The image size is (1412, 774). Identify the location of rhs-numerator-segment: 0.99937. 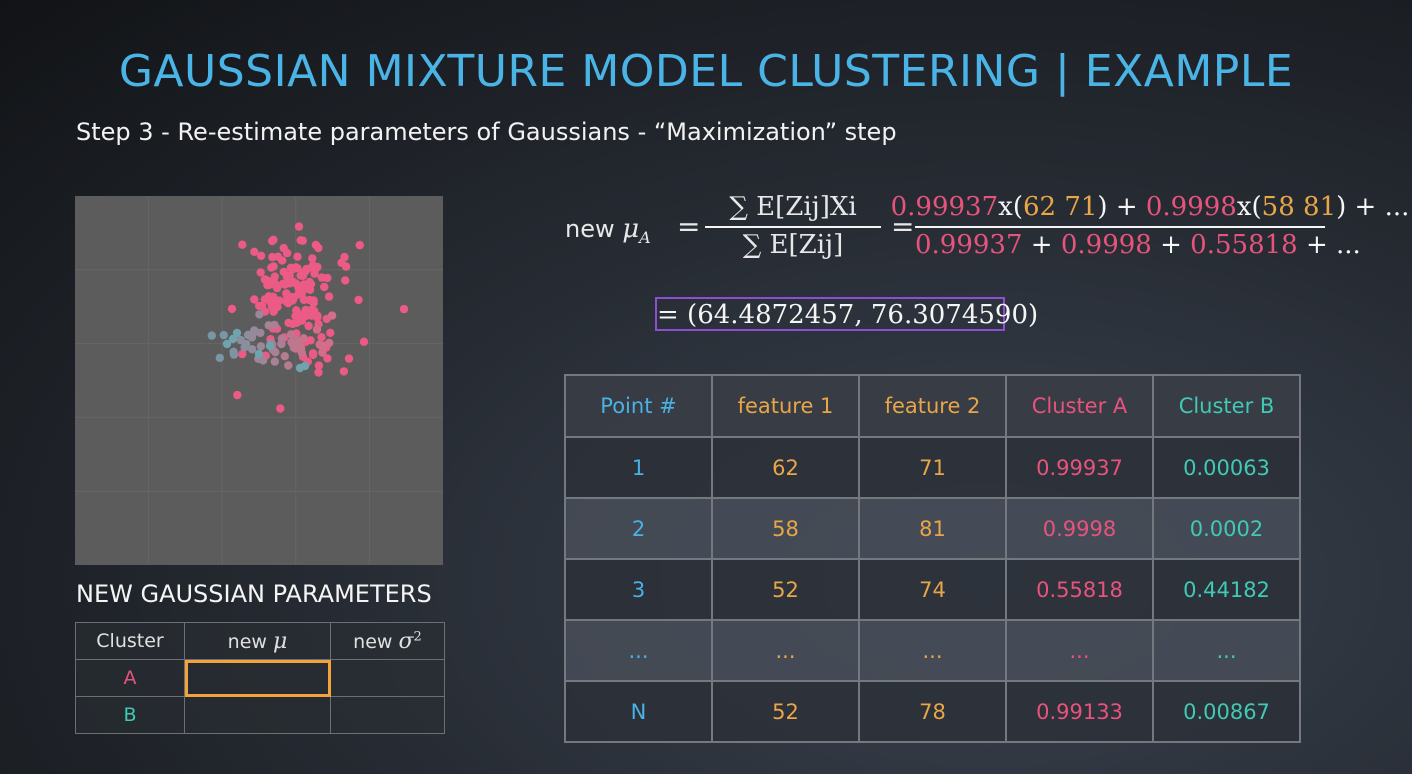
(944, 207).